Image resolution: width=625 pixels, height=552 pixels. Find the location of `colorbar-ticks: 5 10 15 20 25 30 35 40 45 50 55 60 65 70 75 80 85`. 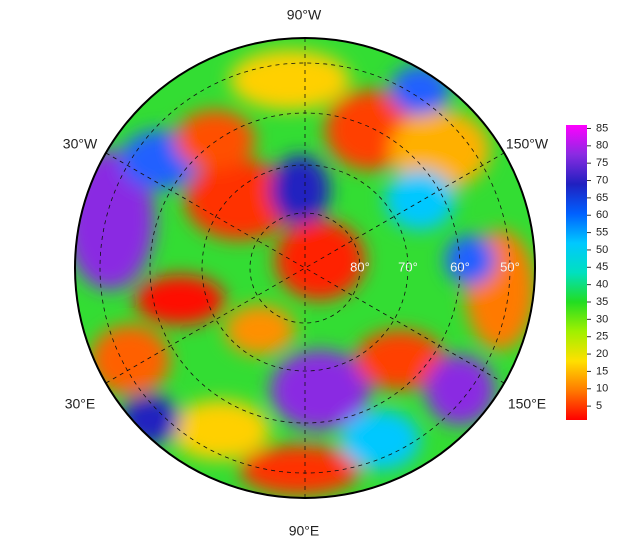

colorbar-ticks: 5 10 15 20 25 30 35 40 45 50 55 60 65 70 75 80 85 is located at coordinates (597, 267).